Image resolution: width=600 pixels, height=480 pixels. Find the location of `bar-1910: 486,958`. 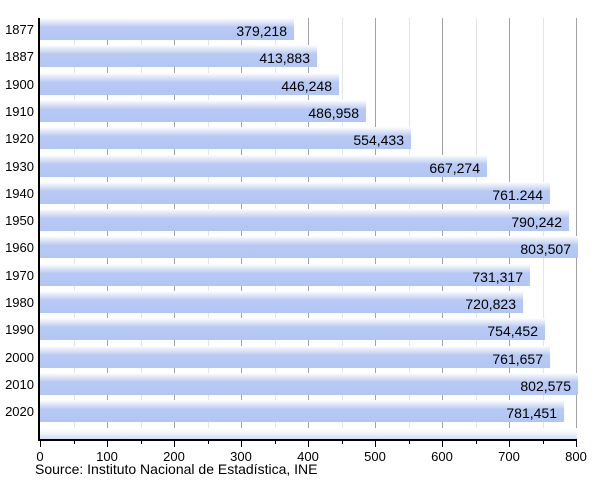

bar-1910: 486,958 is located at coordinates (203, 111).